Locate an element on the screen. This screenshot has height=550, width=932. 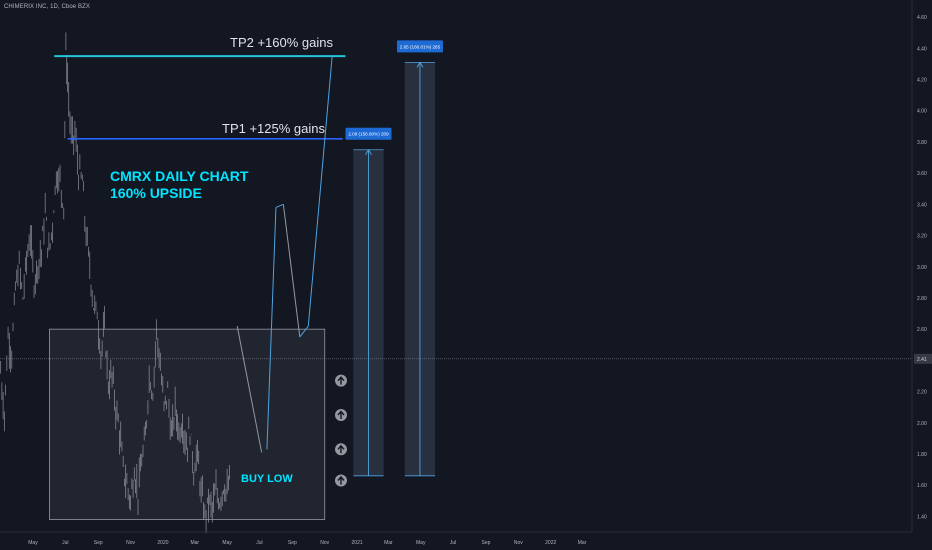
y-tick-label: 2.60 is located at coordinates (922, 330).